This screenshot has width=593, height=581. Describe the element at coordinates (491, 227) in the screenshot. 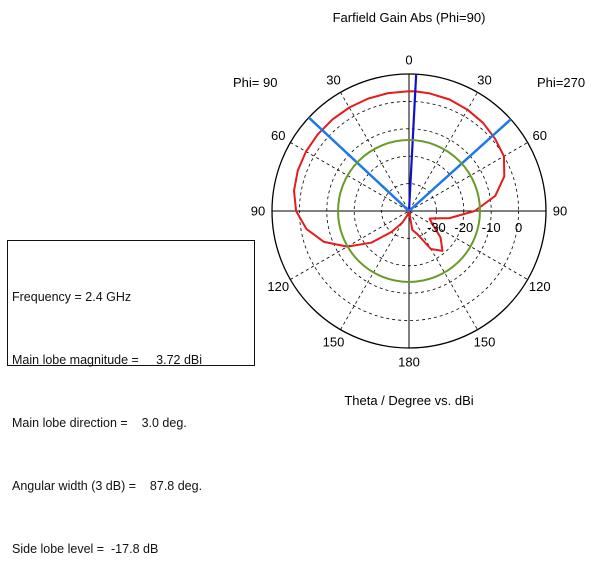

I see `radial-tick-m10: -10` at that location.